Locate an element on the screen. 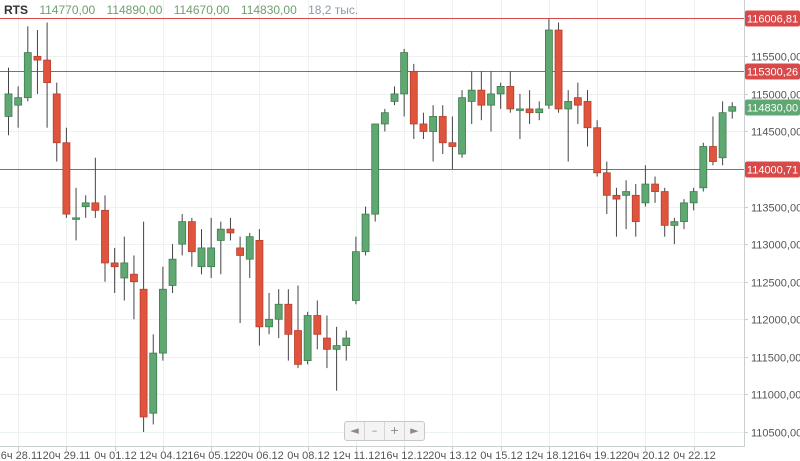 The width and height of the screenshot is (800, 461). y-tick-label: 111000,00 is located at coordinates (775, 396).